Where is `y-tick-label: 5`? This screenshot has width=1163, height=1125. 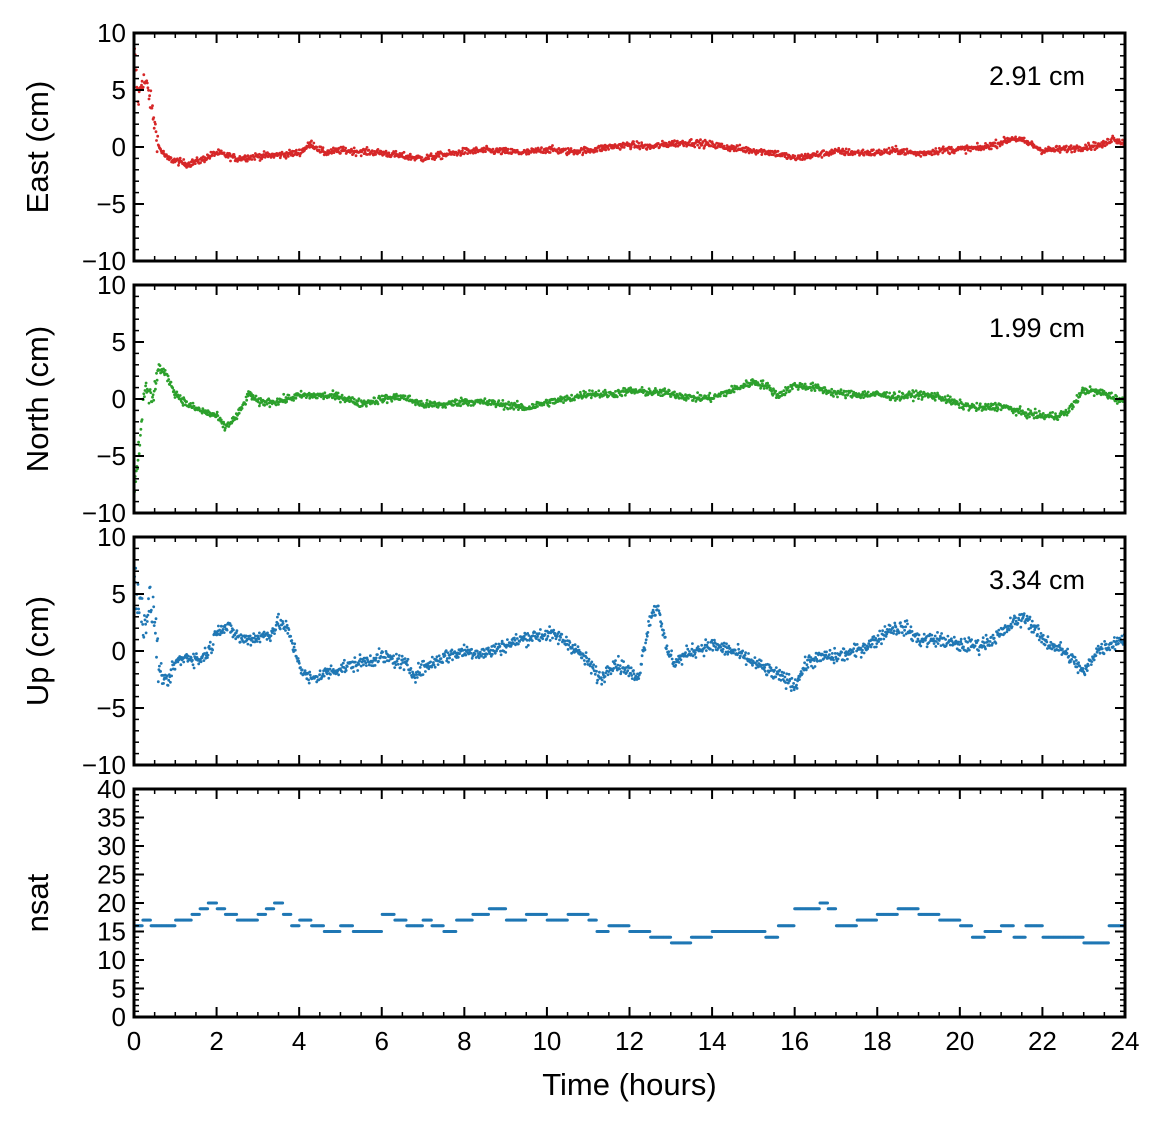
y-tick-label: 5 is located at coordinates (119, 342).